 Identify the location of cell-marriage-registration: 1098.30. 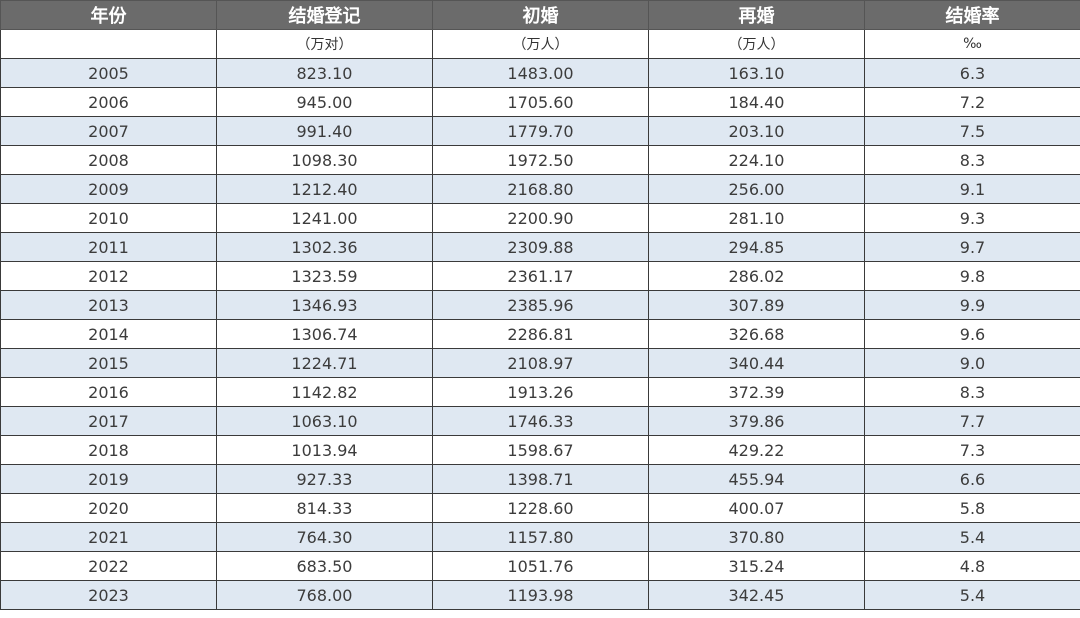
(324, 160).